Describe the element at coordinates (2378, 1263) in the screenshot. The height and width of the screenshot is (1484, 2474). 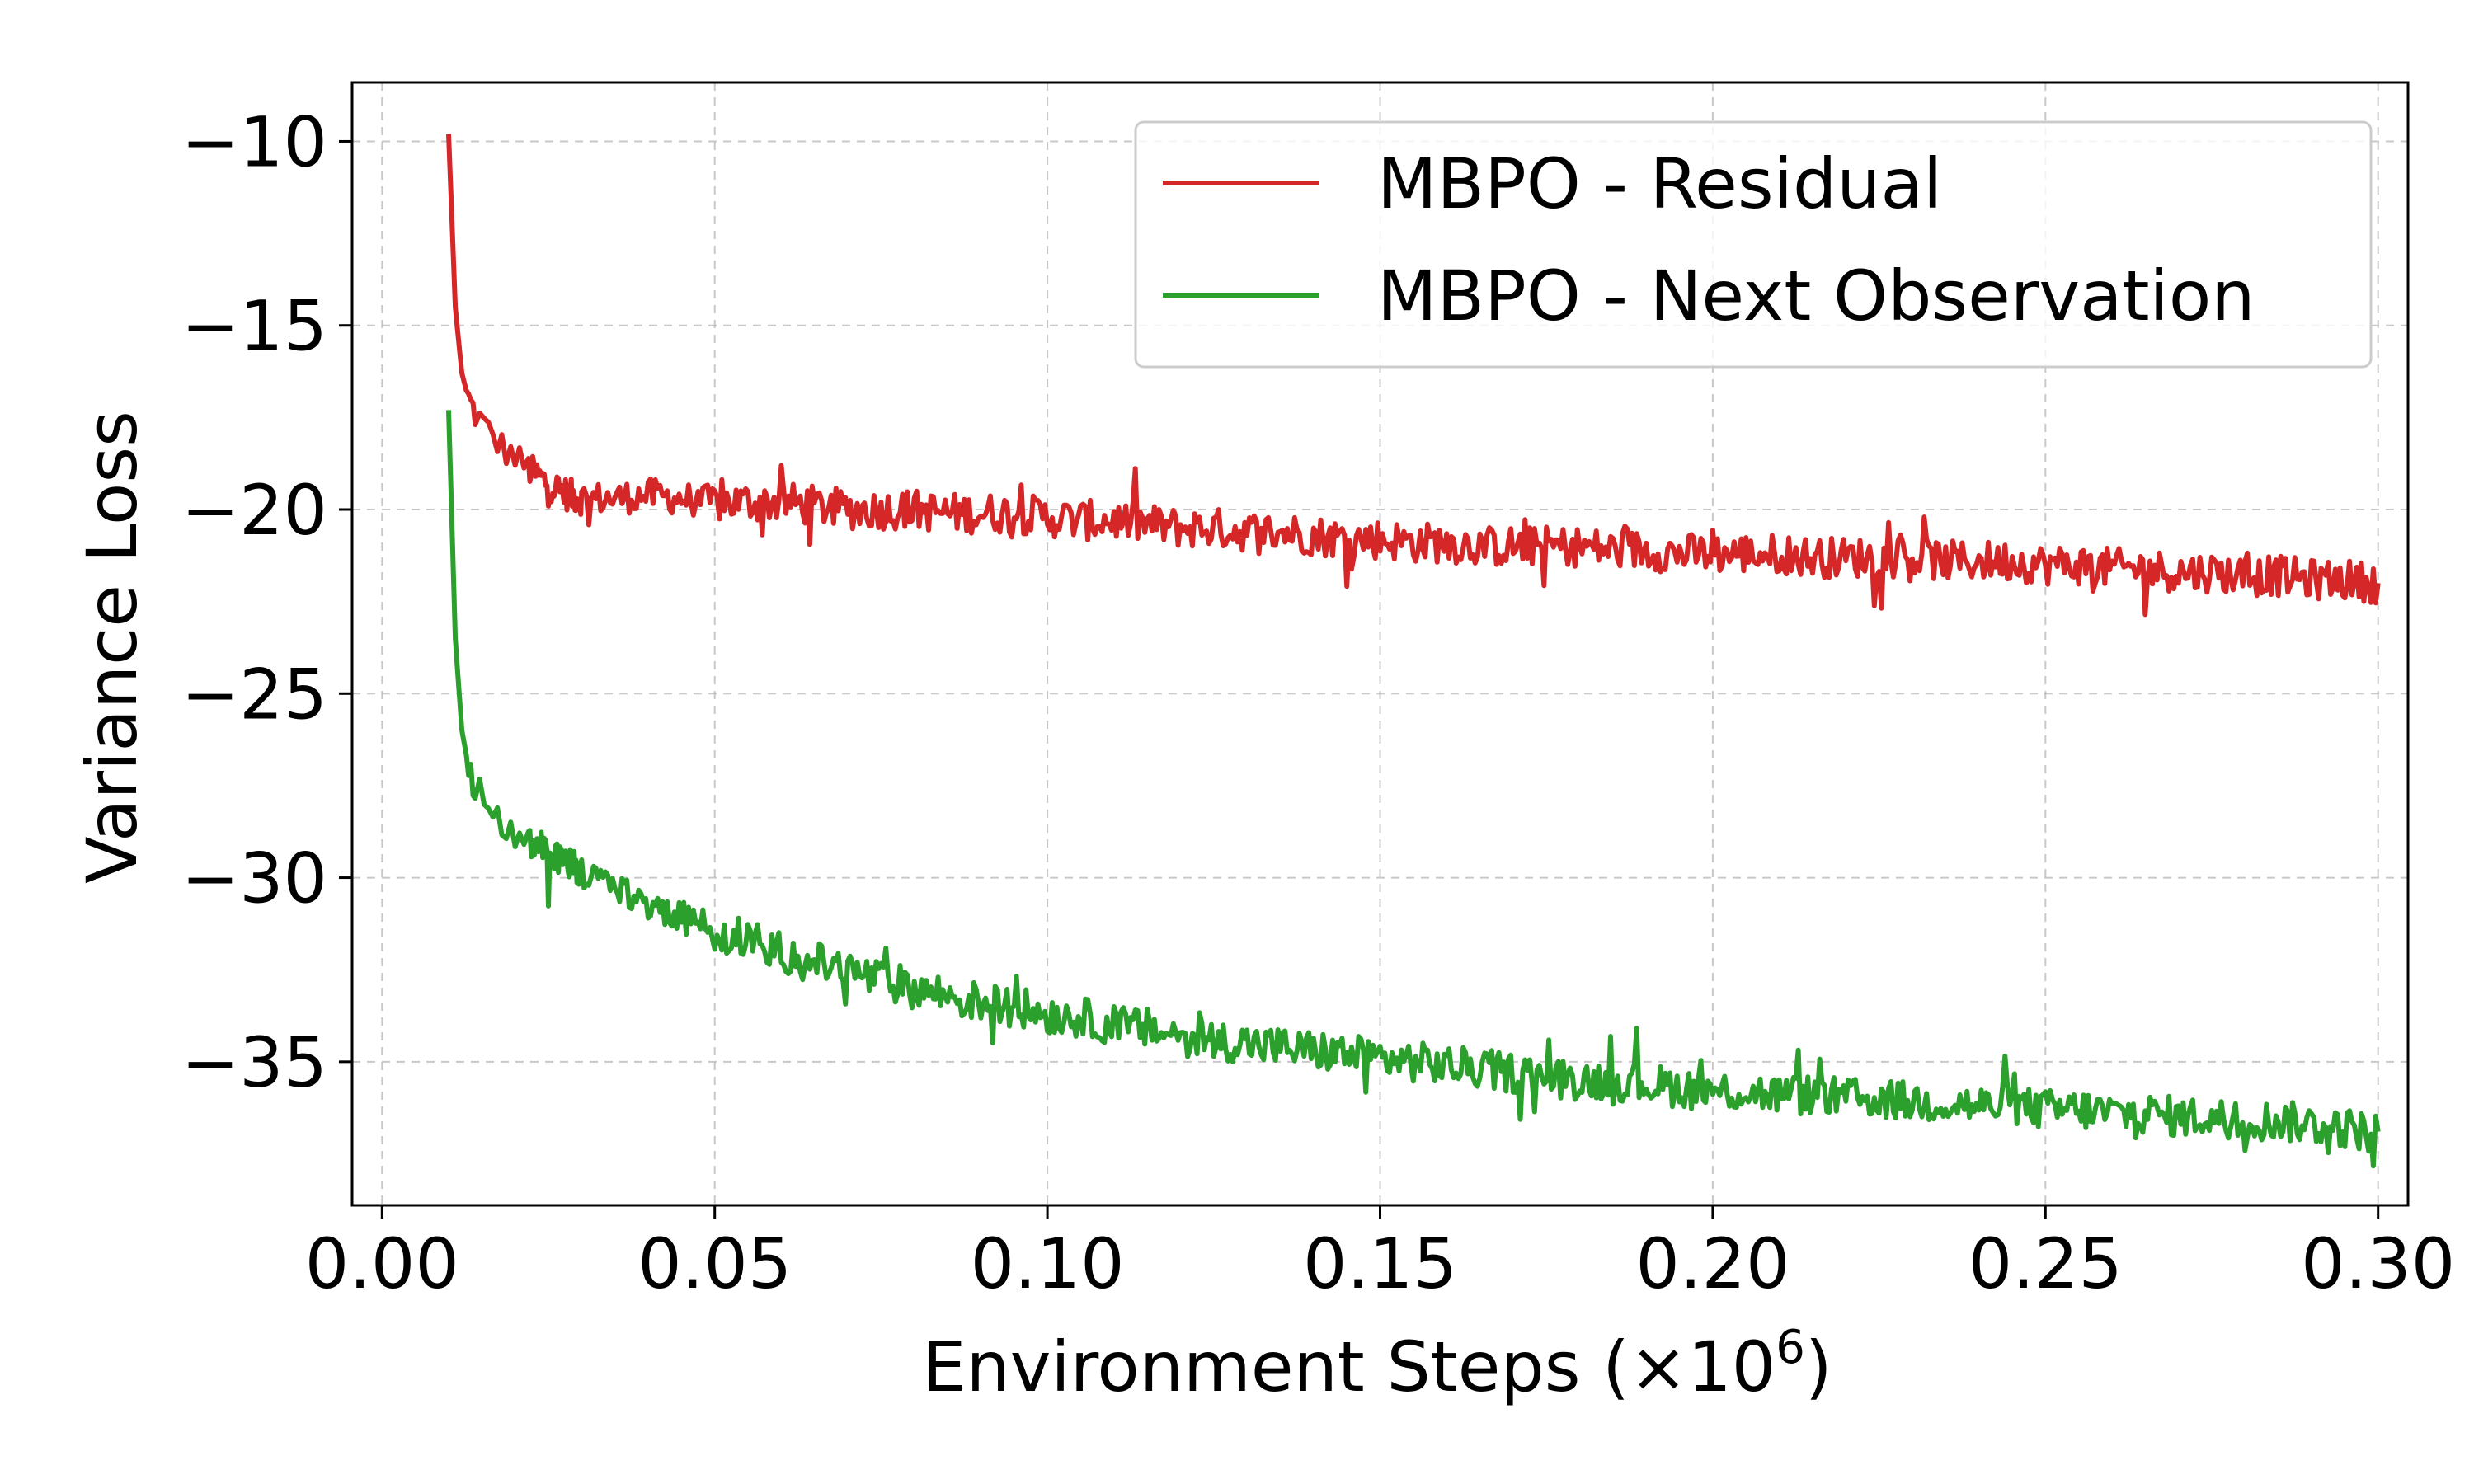
I see `x-tick-label: 0.30` at that location.